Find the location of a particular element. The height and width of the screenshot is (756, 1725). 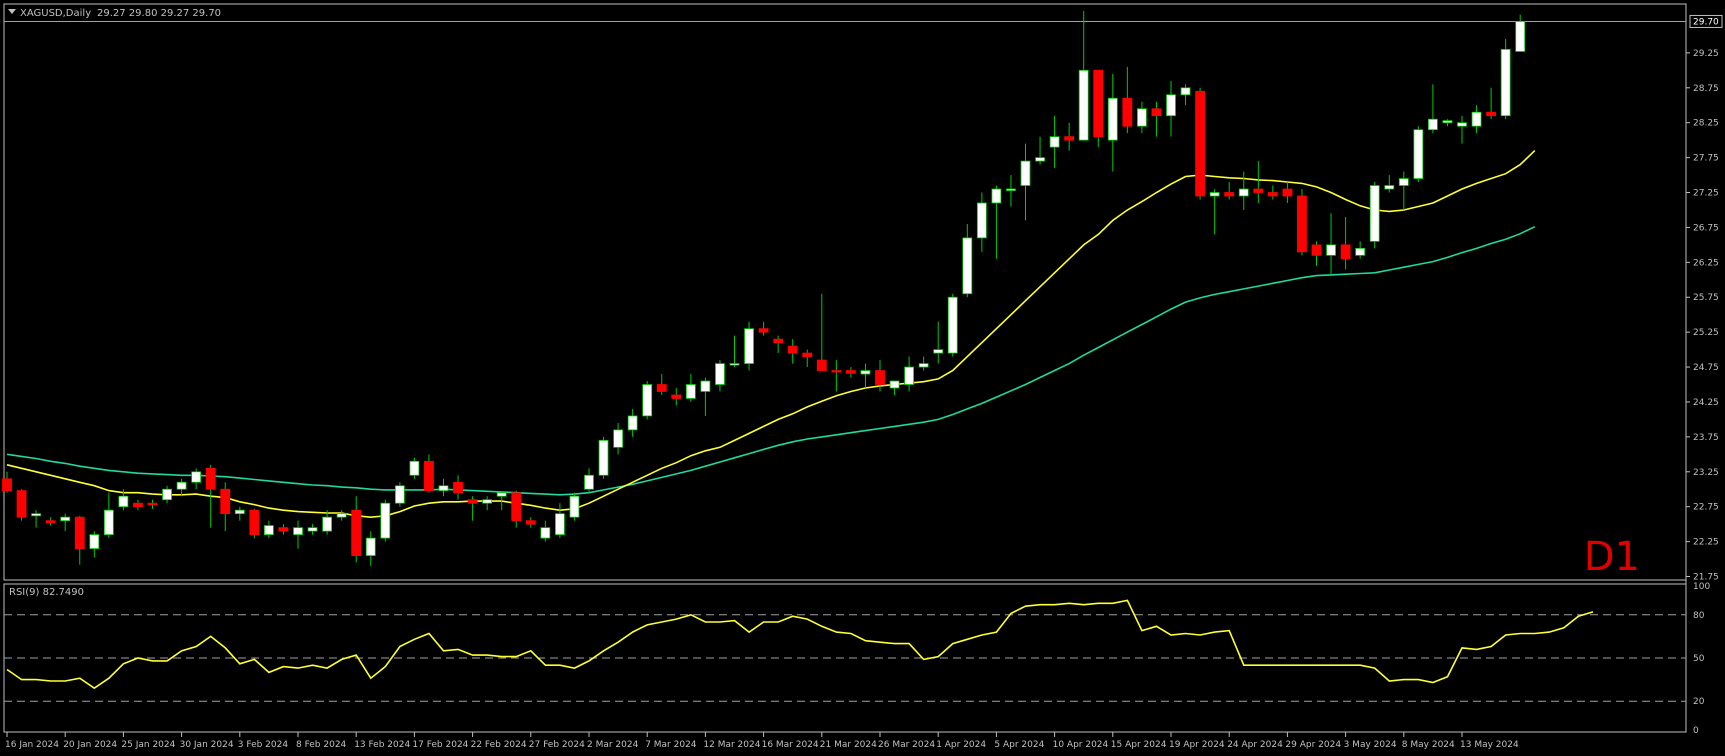

price-tick-label: 29.25 is located at coordinates (1706, 54).